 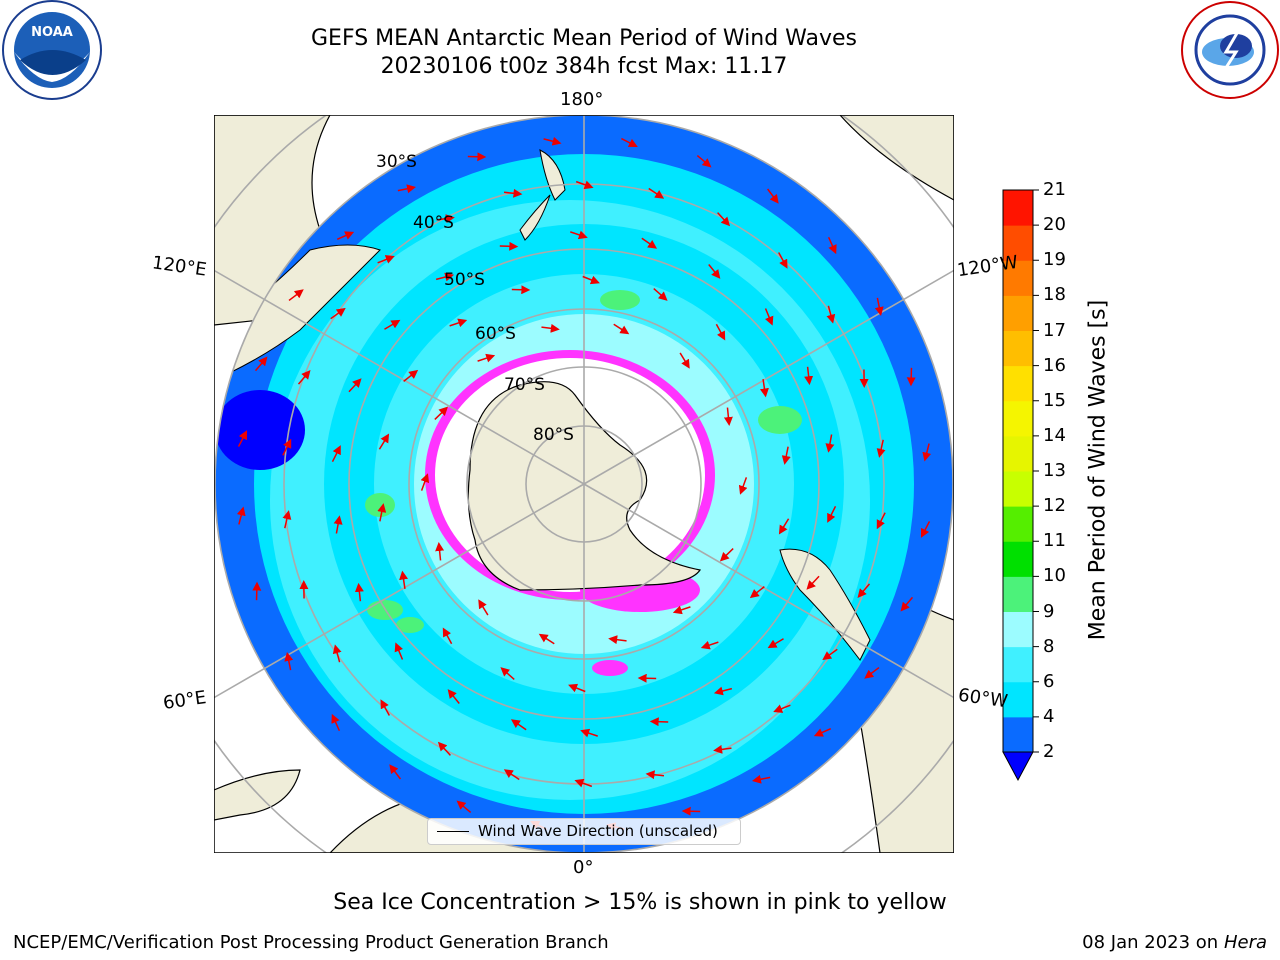 I want to click on lat-label-30s: 30°S, so click(x=396, y=162).